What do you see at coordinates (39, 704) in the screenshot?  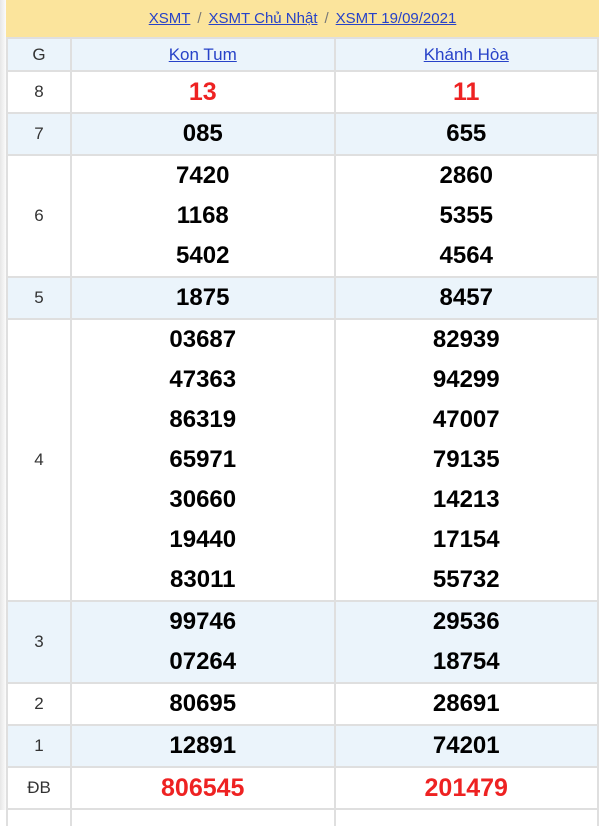 I see `prize-label: 2` at bounding box center [39, 704].